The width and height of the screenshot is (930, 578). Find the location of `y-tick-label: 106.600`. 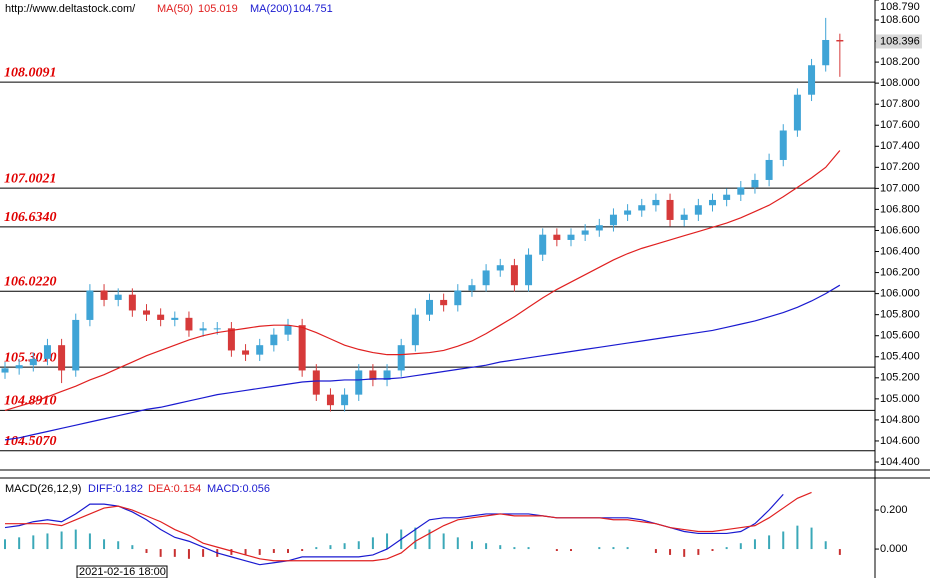

y-tick-label: 106.600 is located at coordinates (900, 230).